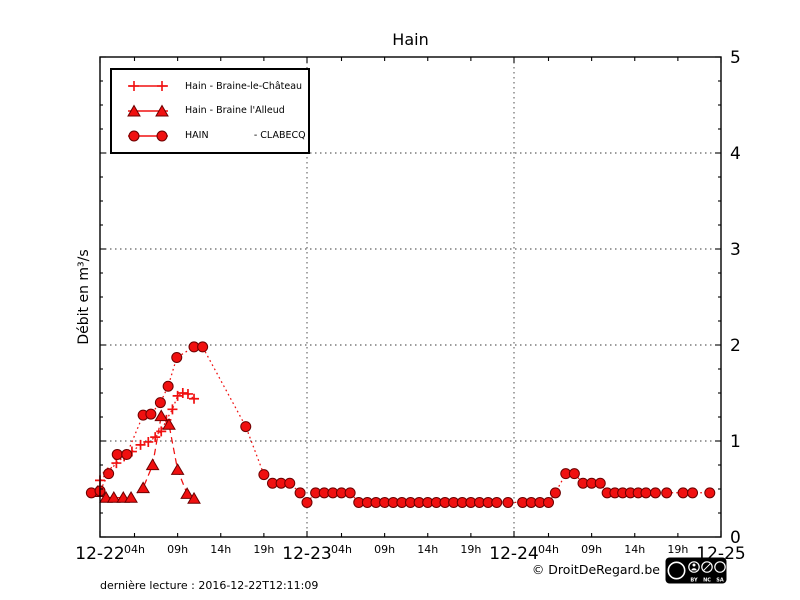 This screenshot has width=800, height=600. Describe the element at coordinates (148, 86) in the screenshot. I see `plus-marker-sample` at that location.